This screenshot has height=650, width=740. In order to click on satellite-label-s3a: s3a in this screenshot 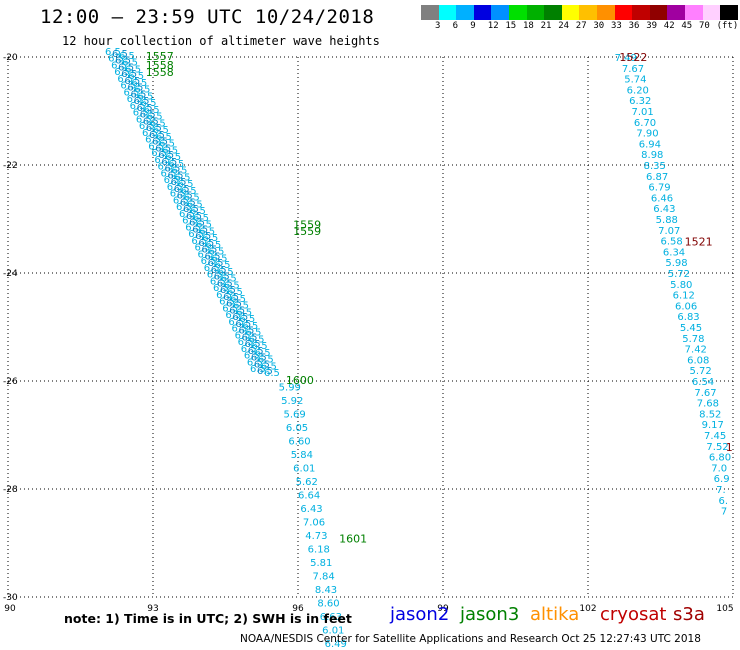, I will do `click(689, 614)`.